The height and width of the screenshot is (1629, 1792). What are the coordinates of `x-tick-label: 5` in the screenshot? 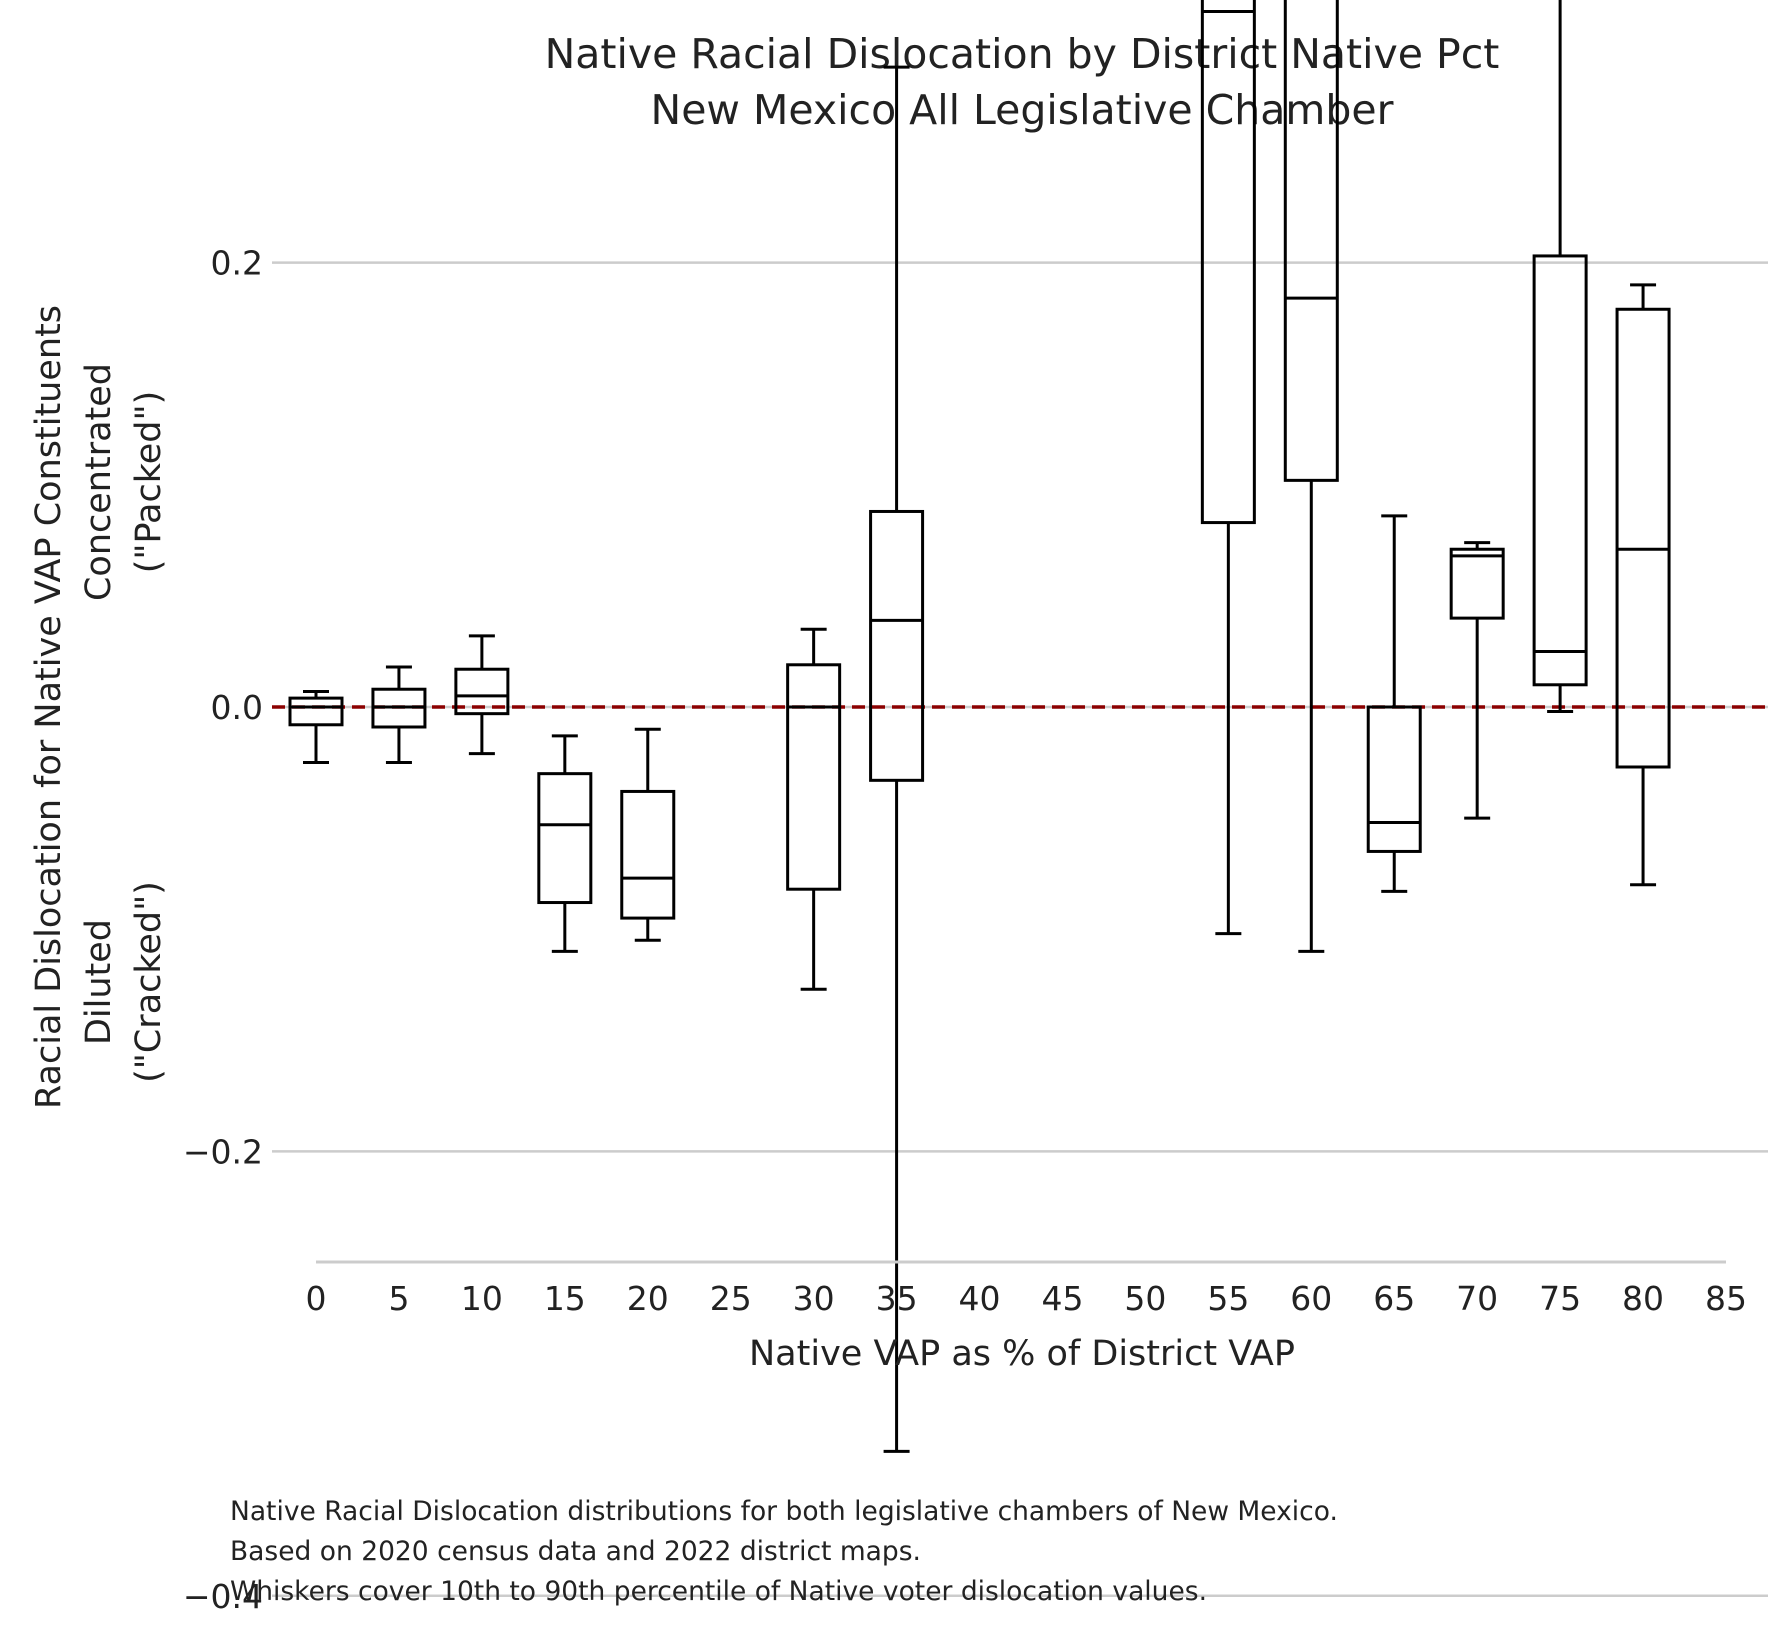 It's located at (398, 1298).